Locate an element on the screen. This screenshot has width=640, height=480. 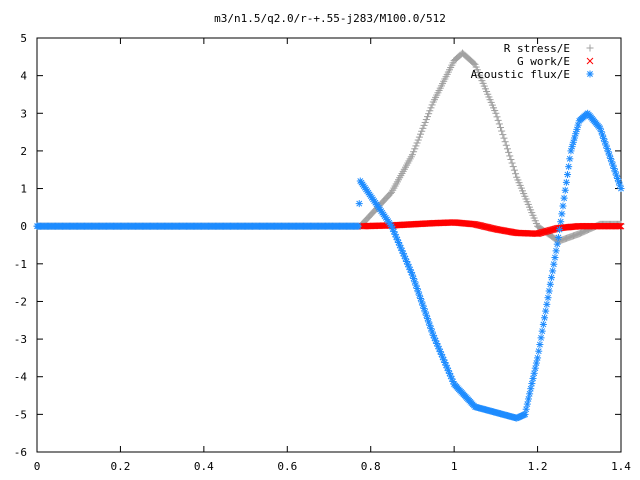
y-tick-label: 0 is located at coordinates (23, 226).